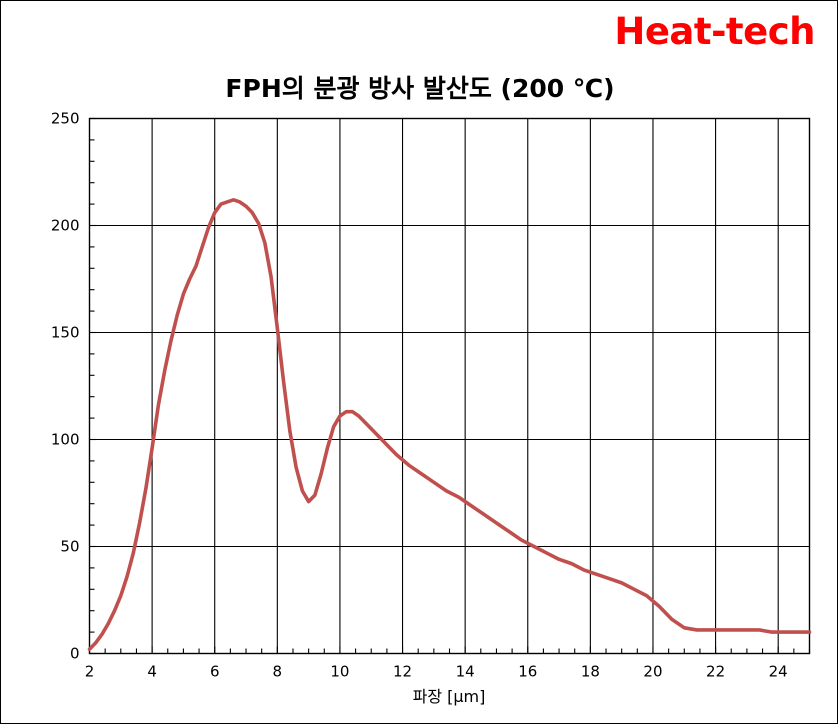 Image resolution: width=838 pixels, height=724 pixels. What do you see at coordinates (278, 672) in the screenshot?
I see `svg-text: 8` at bounding box center [278, 672].